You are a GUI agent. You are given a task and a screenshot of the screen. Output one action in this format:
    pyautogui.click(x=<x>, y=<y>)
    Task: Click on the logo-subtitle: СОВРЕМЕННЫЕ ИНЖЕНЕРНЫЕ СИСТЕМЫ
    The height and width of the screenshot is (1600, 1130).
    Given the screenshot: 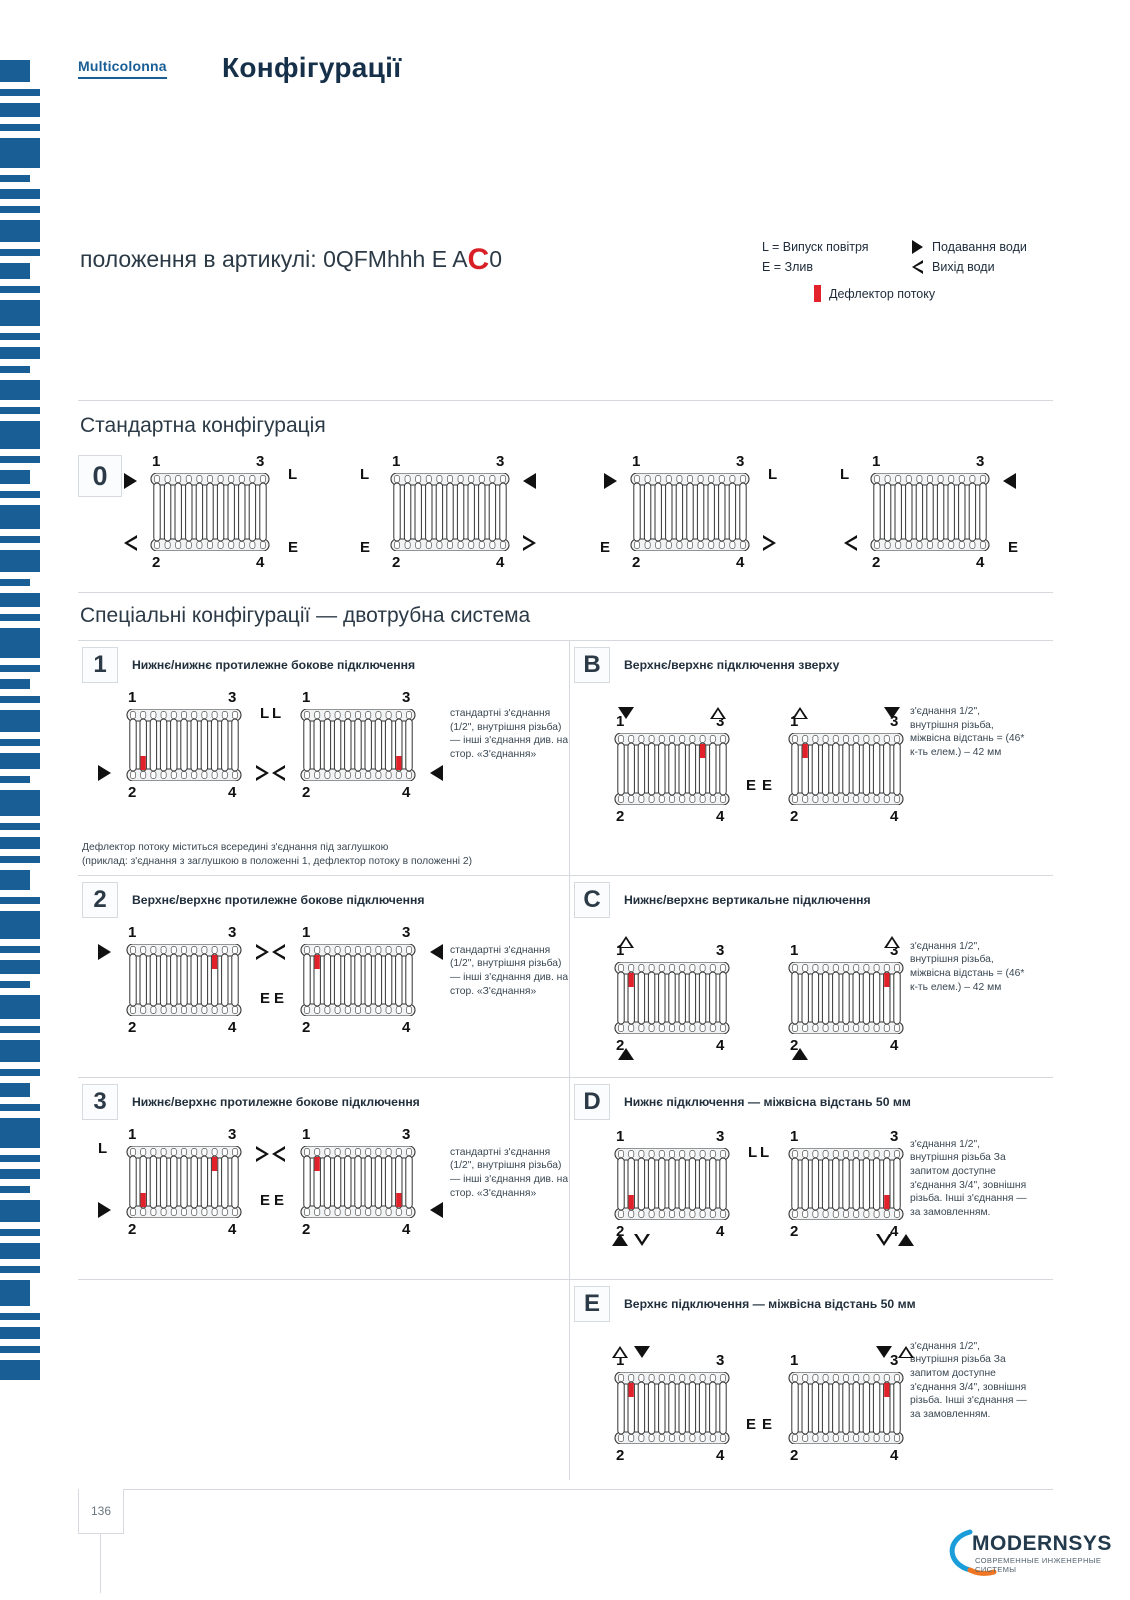 What is the action you would take?
    pyautogui.click(x=1038, y=1565)
    